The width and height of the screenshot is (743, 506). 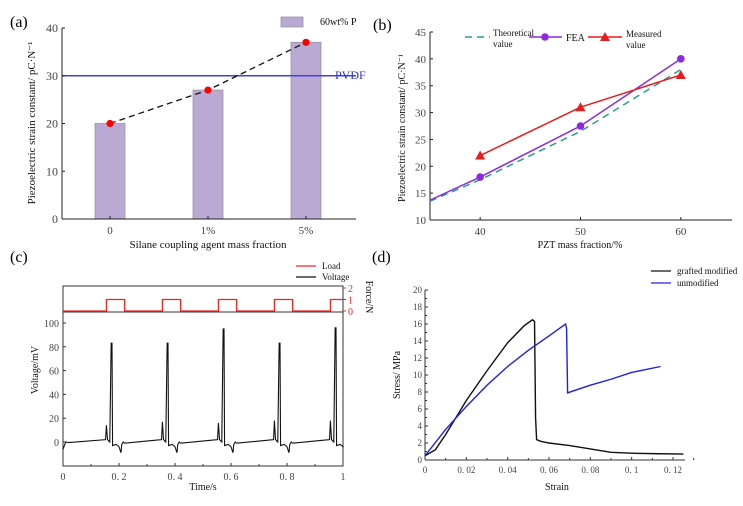 What do you see at coordinates (350, 75) in the screenshot?
I see `pvdf-label: PVDF` at bounding box center [350, 75].